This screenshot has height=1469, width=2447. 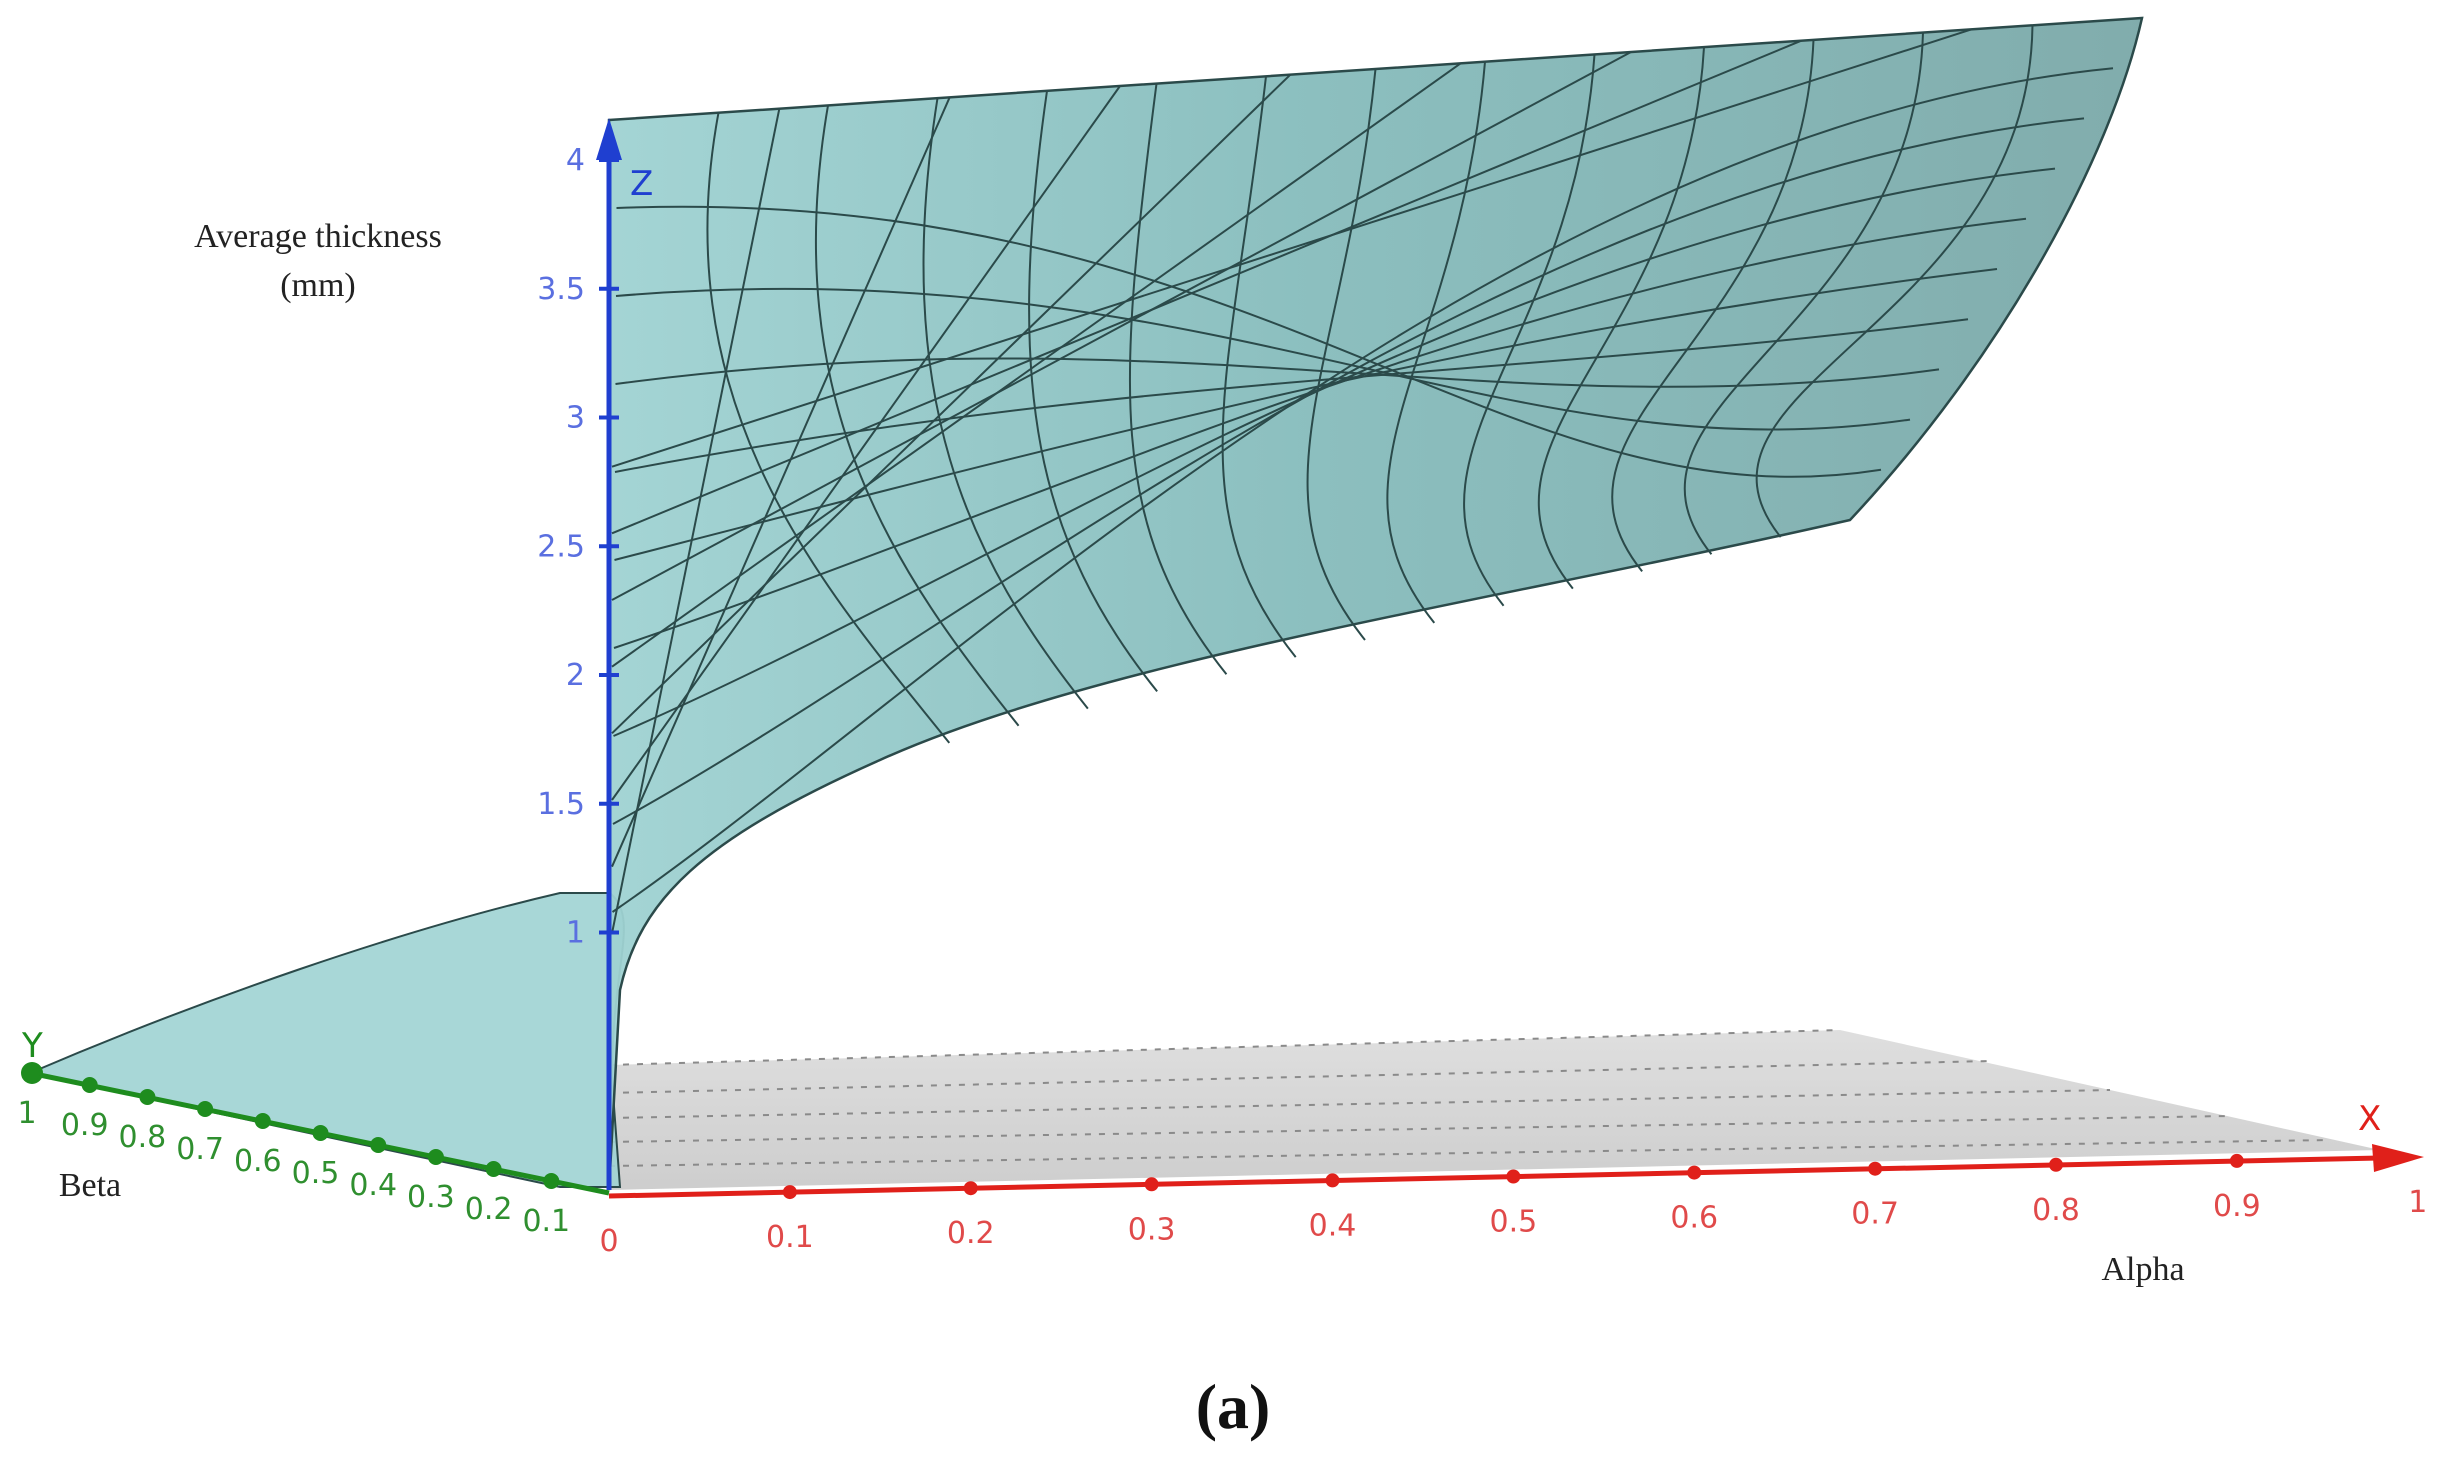 I want to click on y-tick-label: 0.3, so click(x=431, y=1197).